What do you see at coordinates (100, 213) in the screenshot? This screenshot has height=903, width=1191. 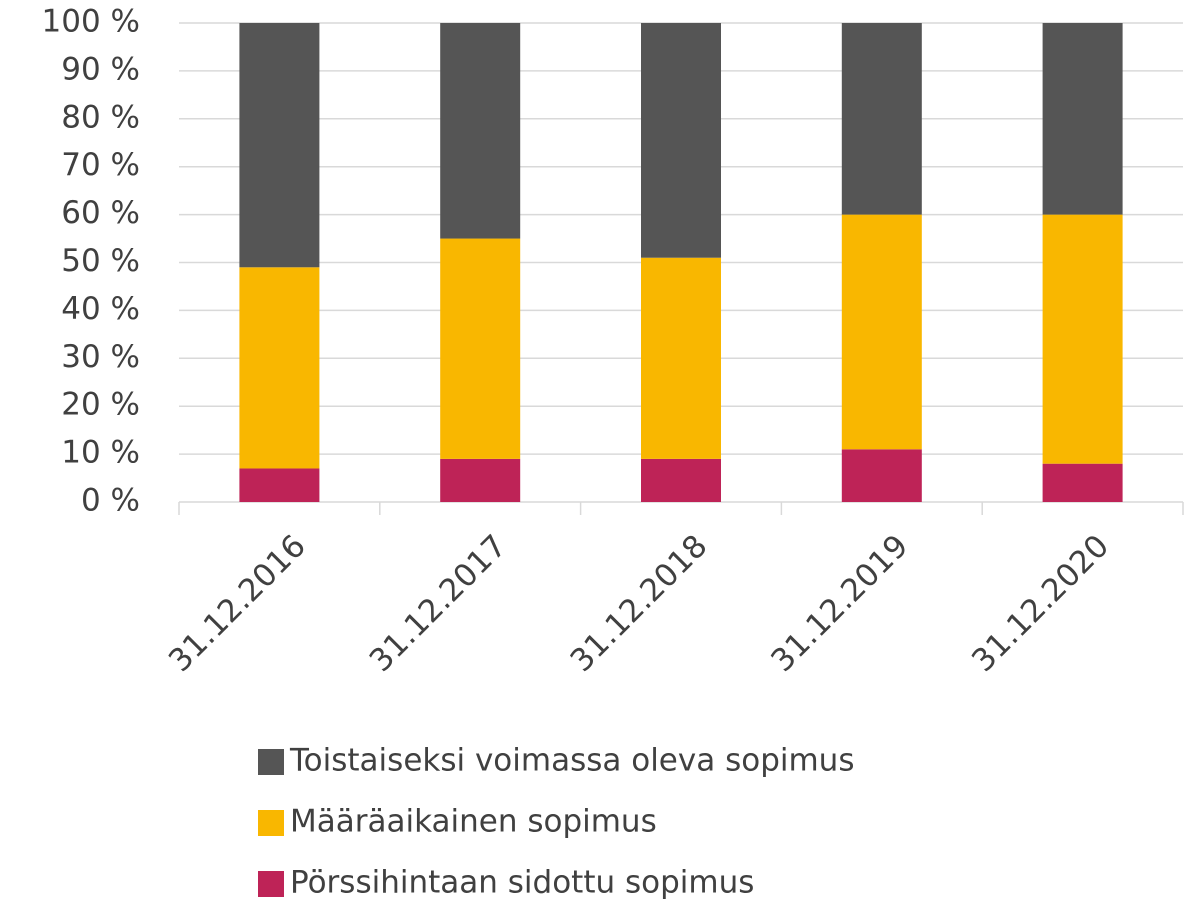 I see `y-tick-label: 60 %` at bounding box center [100, 213].